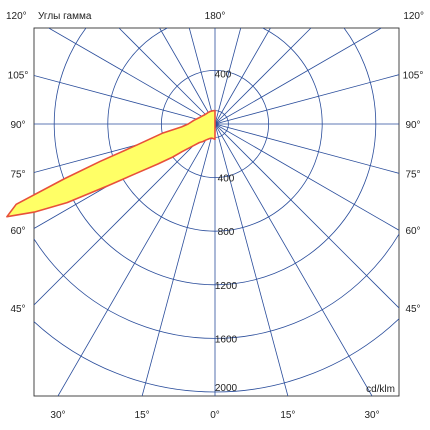  Describe the element at coordinates (16, 16) in the screenshot. I see `top-left-angle-label: 120°` at that location.